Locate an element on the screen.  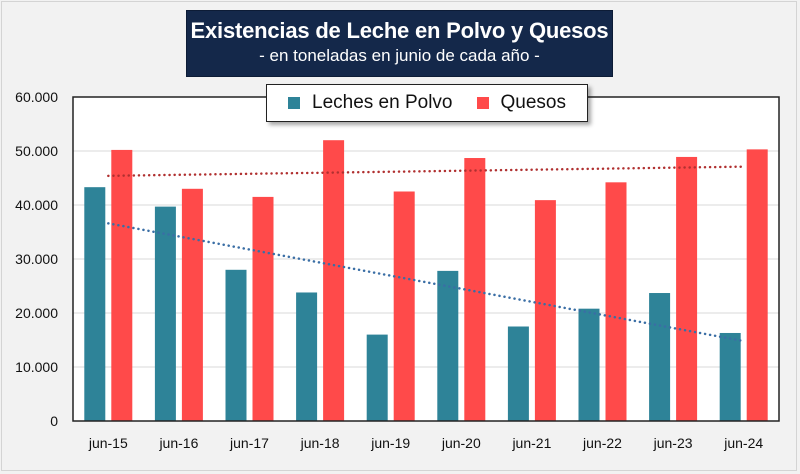
x-tick-label: jun-18 is located at coordinates (320, 443).